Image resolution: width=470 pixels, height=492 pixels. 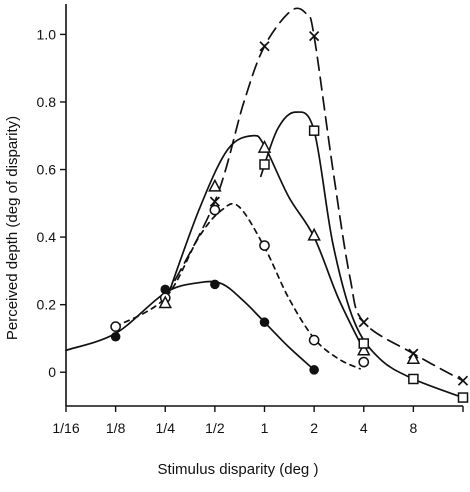 I want to click on y-tick-label: 0.2, so click(x=47, y=305).